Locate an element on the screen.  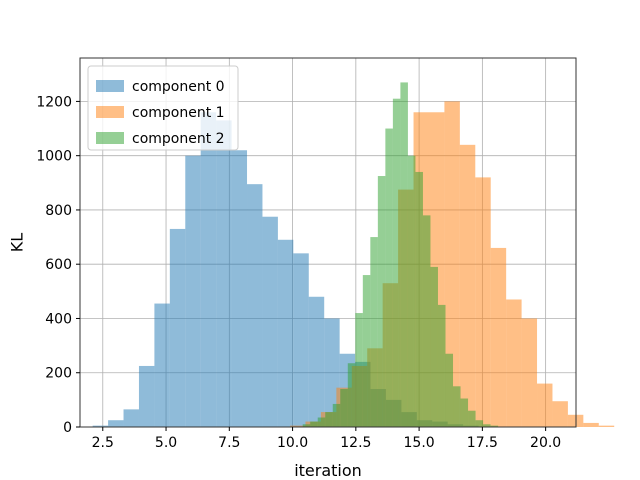
x-tick-label: 20.0 is located at coordinates (545, 443).